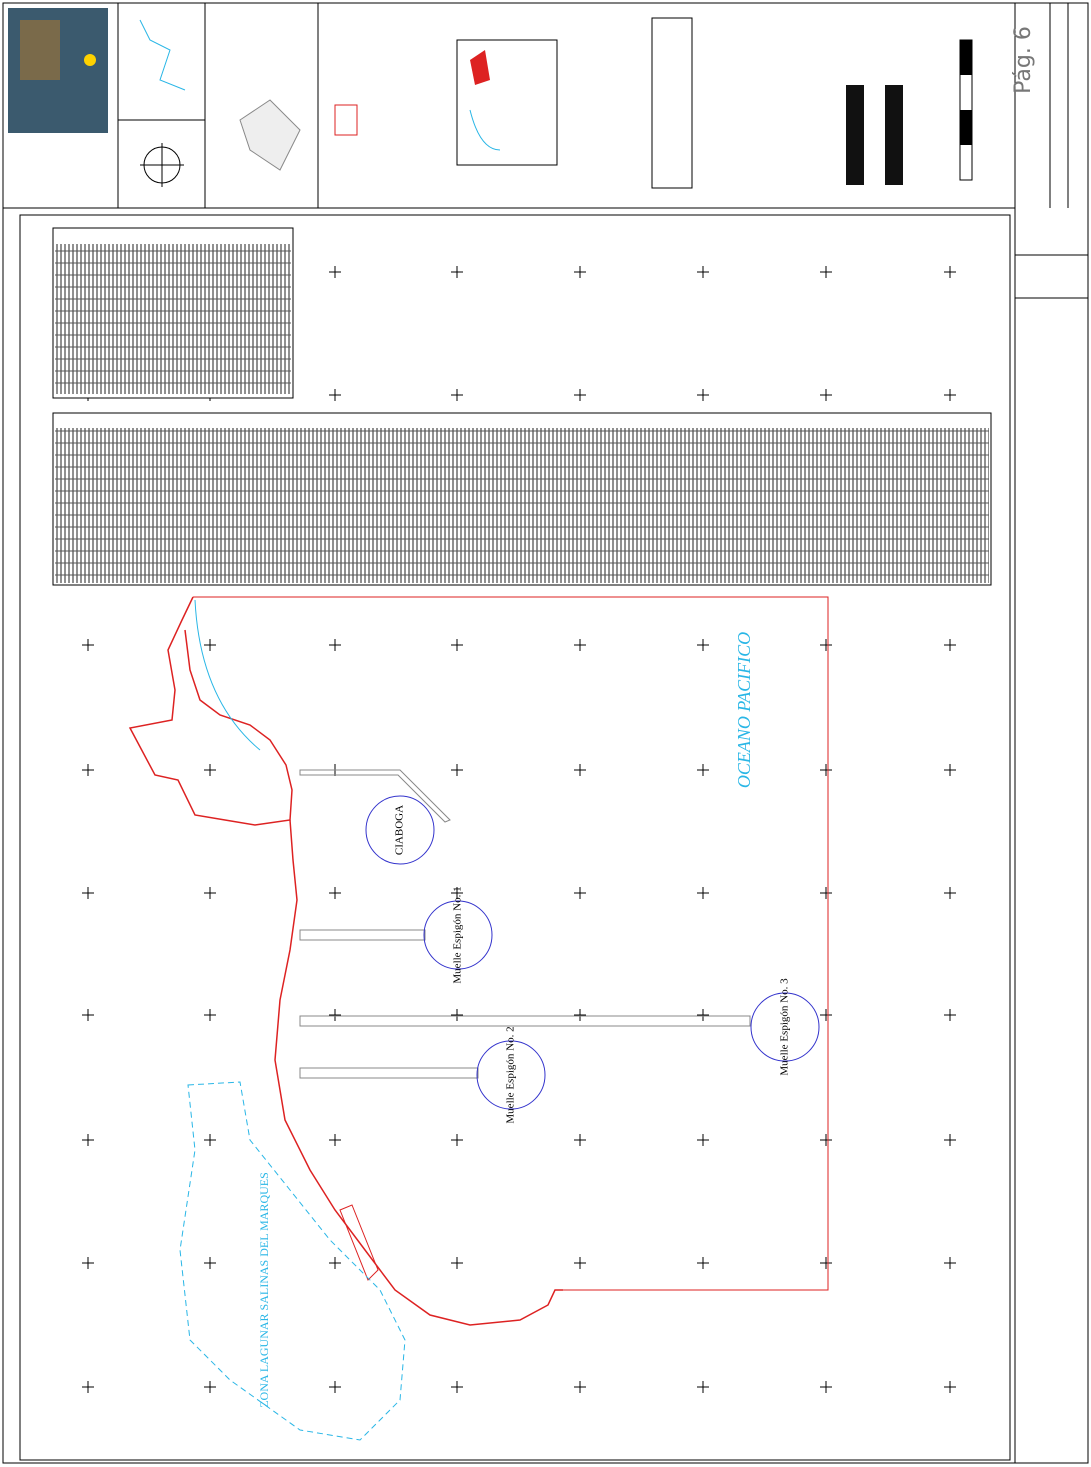 The width and height of the screenshot is (1091, 1467). I want to click on pier-label: Muelle Espigón No. 3, so click(785, 1027).